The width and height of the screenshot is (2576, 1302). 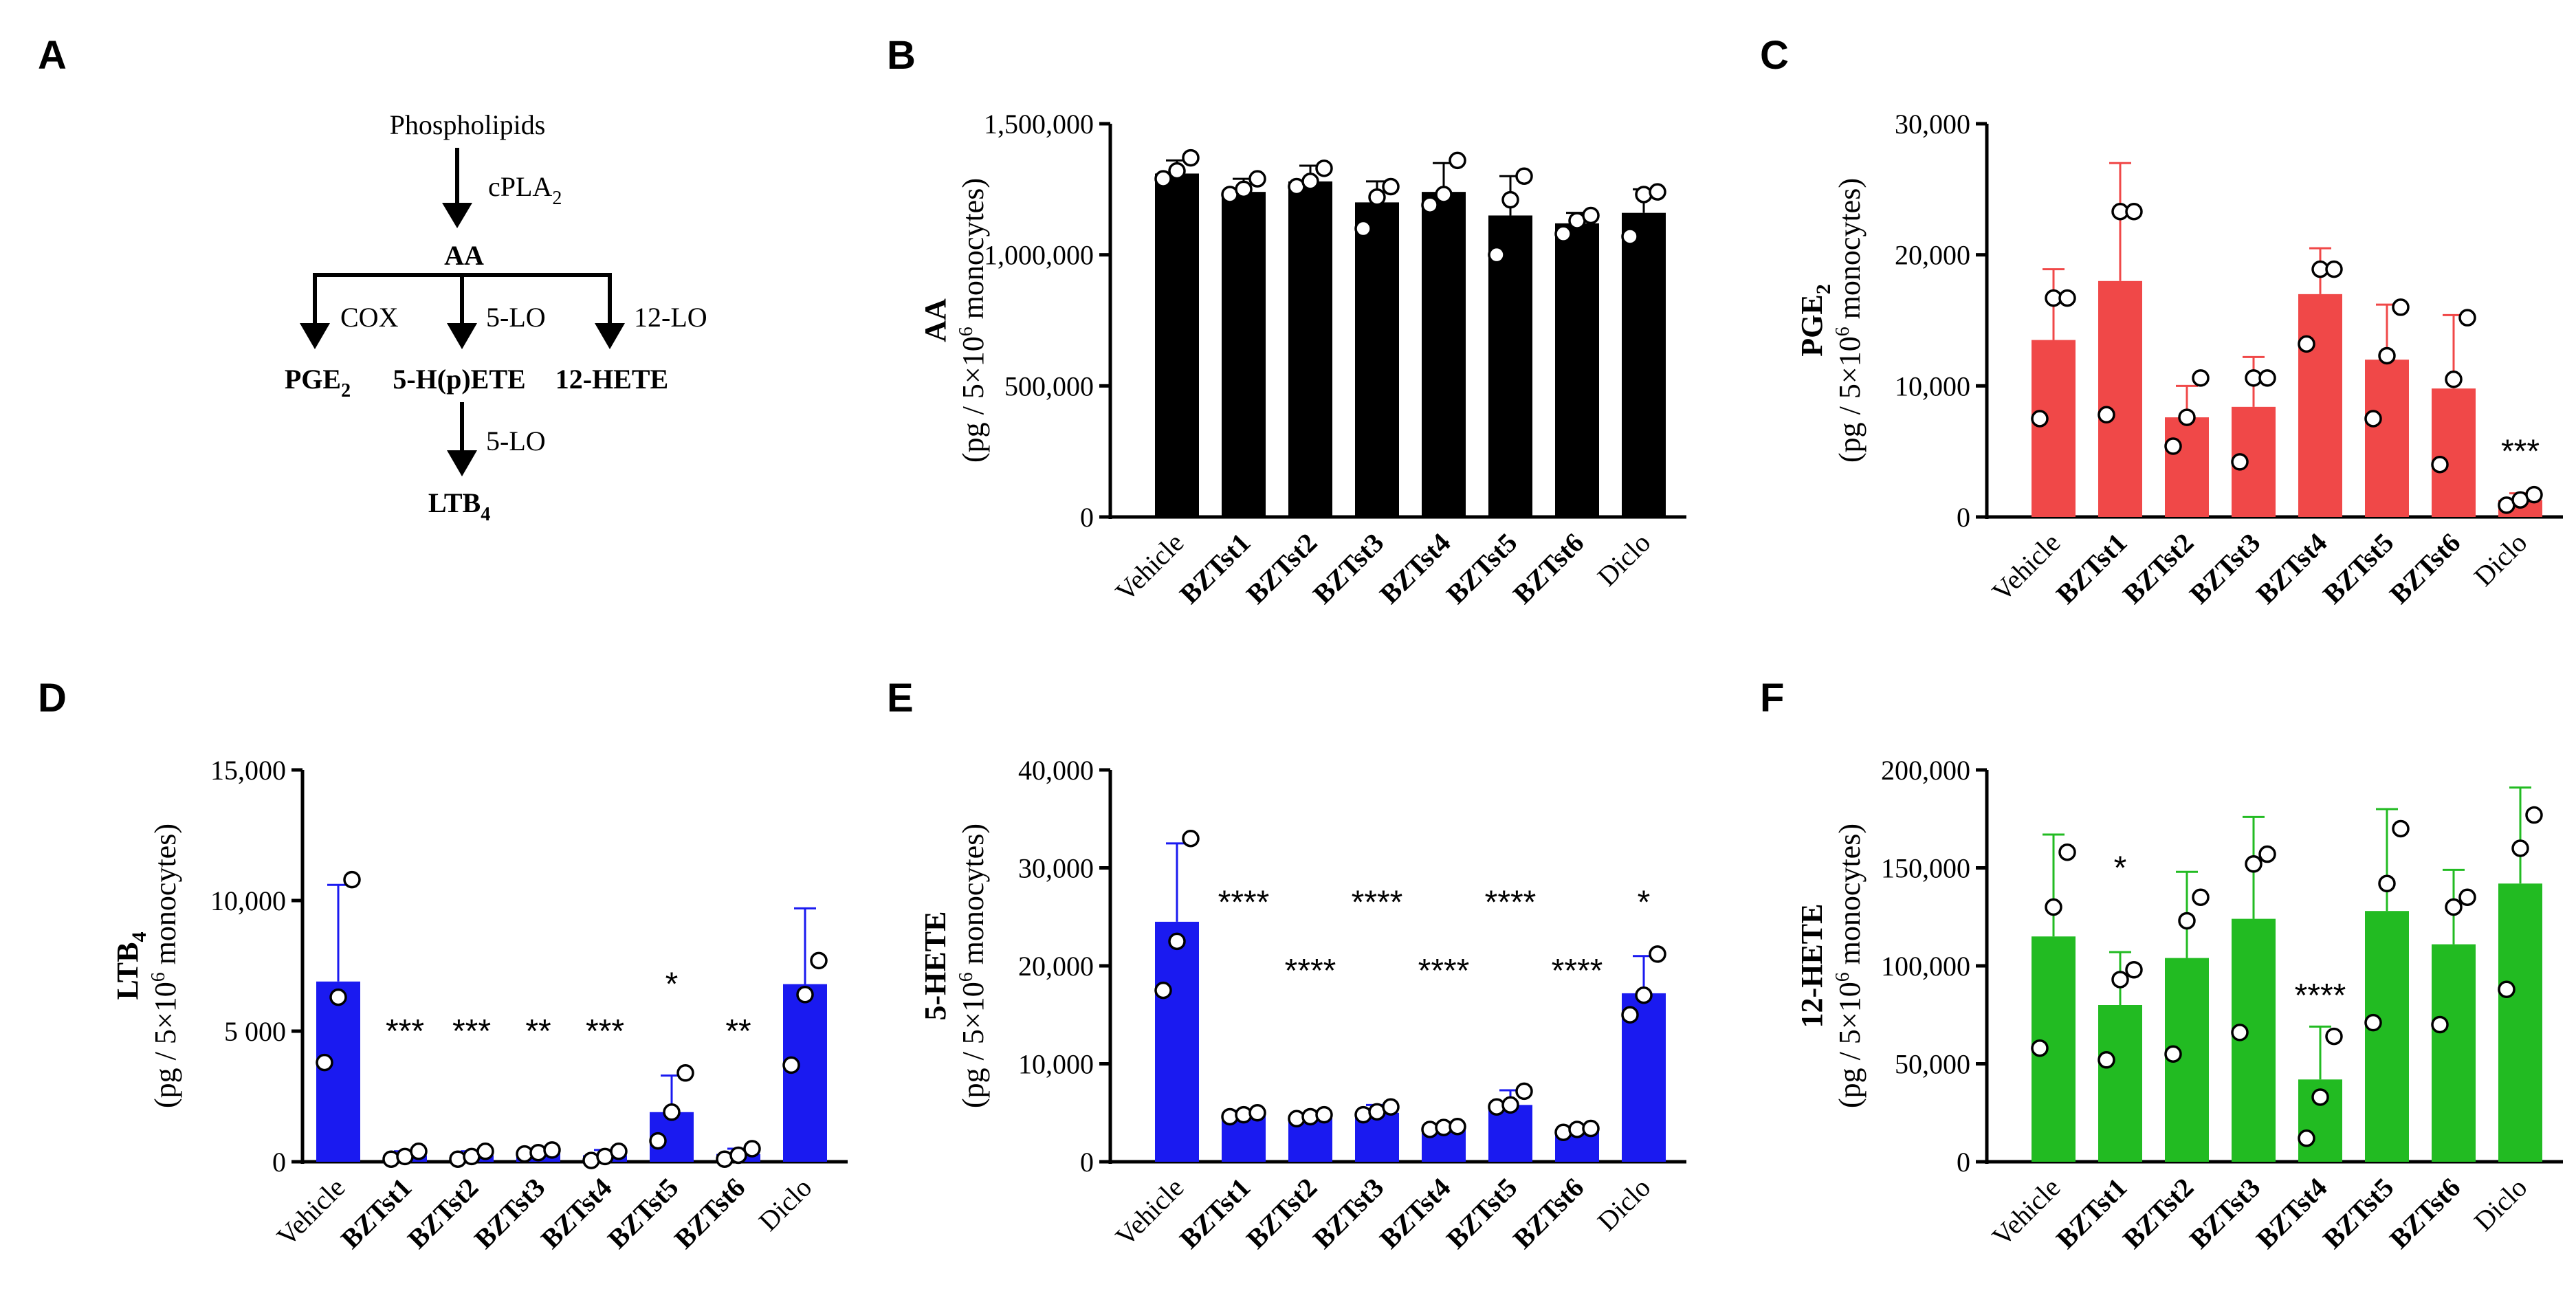 I want to click on category-label-e: BZTst5, so click(x=1481, y=1213).